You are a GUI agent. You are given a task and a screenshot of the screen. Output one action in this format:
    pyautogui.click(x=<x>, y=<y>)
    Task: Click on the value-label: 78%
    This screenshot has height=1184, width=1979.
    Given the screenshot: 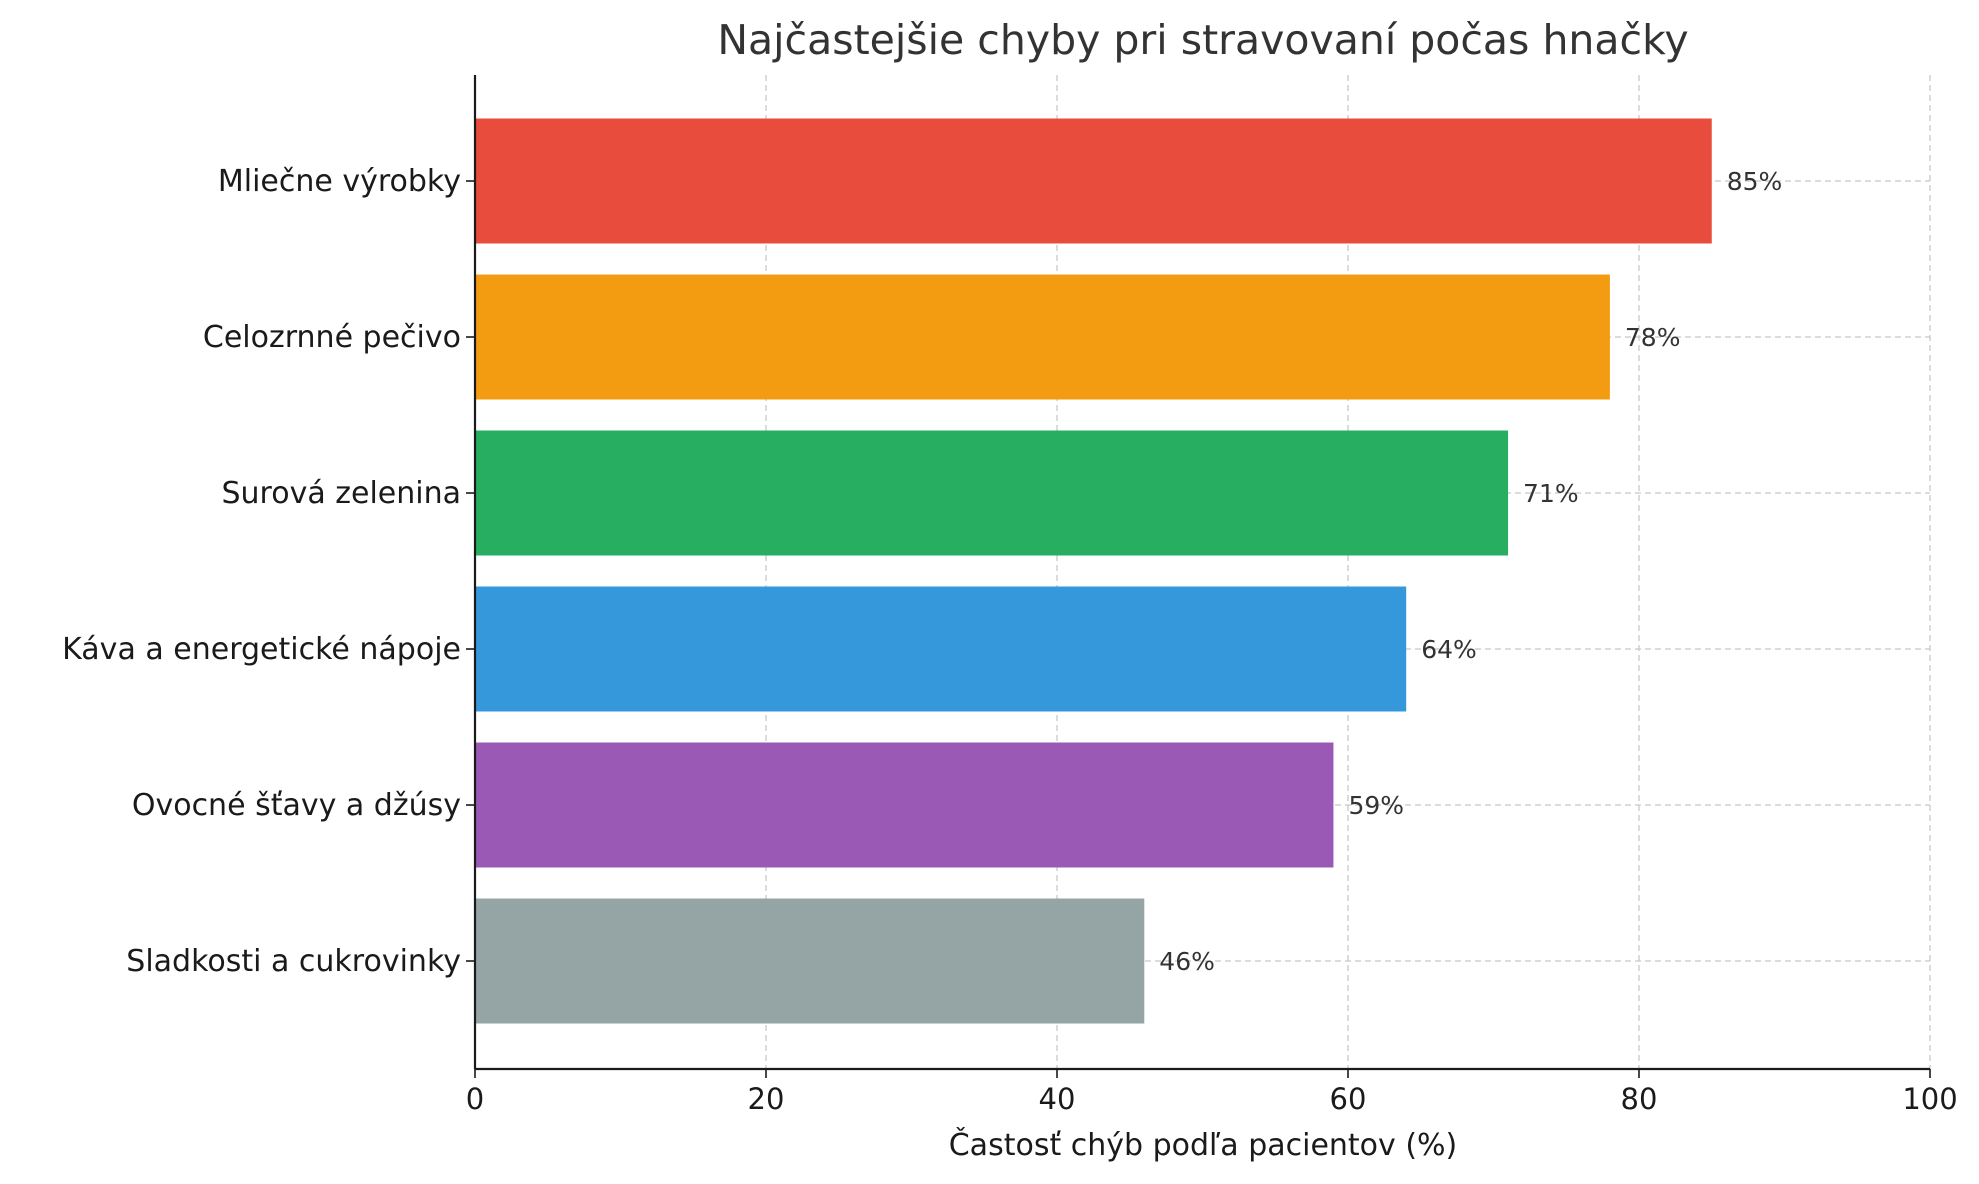 What is the action you would take?
    pyautogui.click(x=1653, y=337)
    